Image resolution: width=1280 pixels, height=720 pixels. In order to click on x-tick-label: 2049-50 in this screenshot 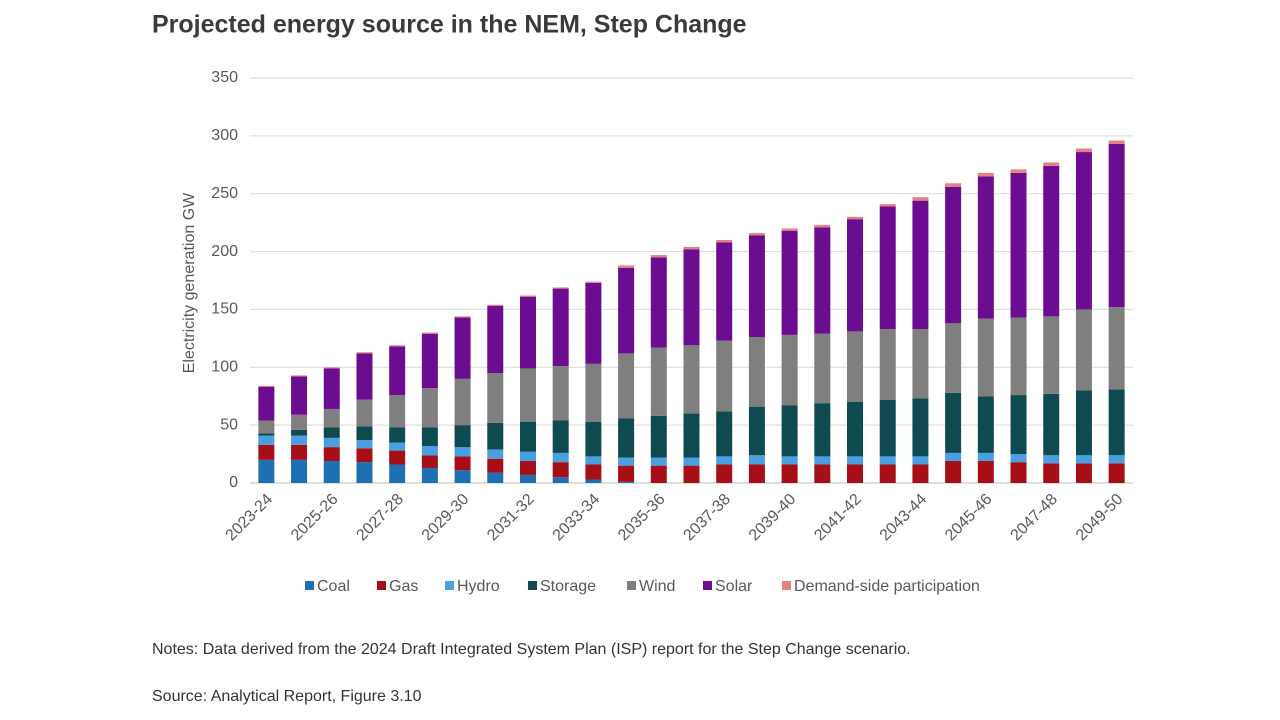, I will do `click(1100, 518)`.